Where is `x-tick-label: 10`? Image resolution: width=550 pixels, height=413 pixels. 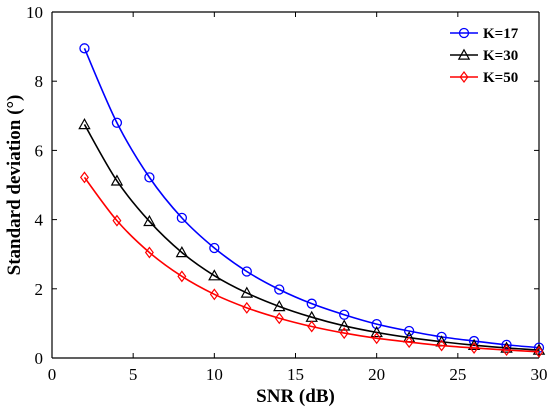 x-tick-label: 10 is located at coordinates (214, 374).